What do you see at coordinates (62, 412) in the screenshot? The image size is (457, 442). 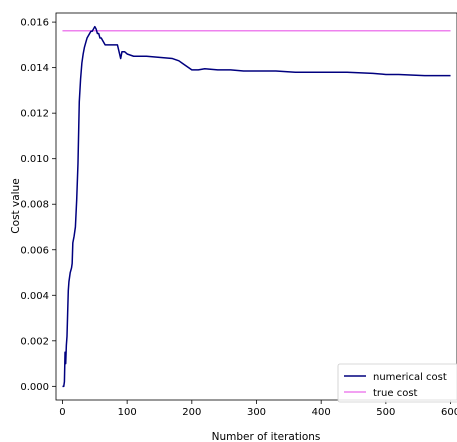 I see `x-tick-label: 0` at bounding box center [62, 412].